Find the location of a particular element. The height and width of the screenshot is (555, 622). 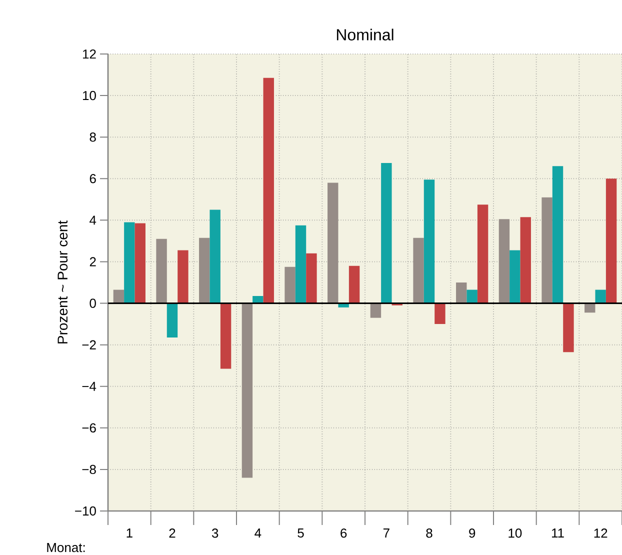

y-tick-label: −2 is located at coordinates (89, 345).